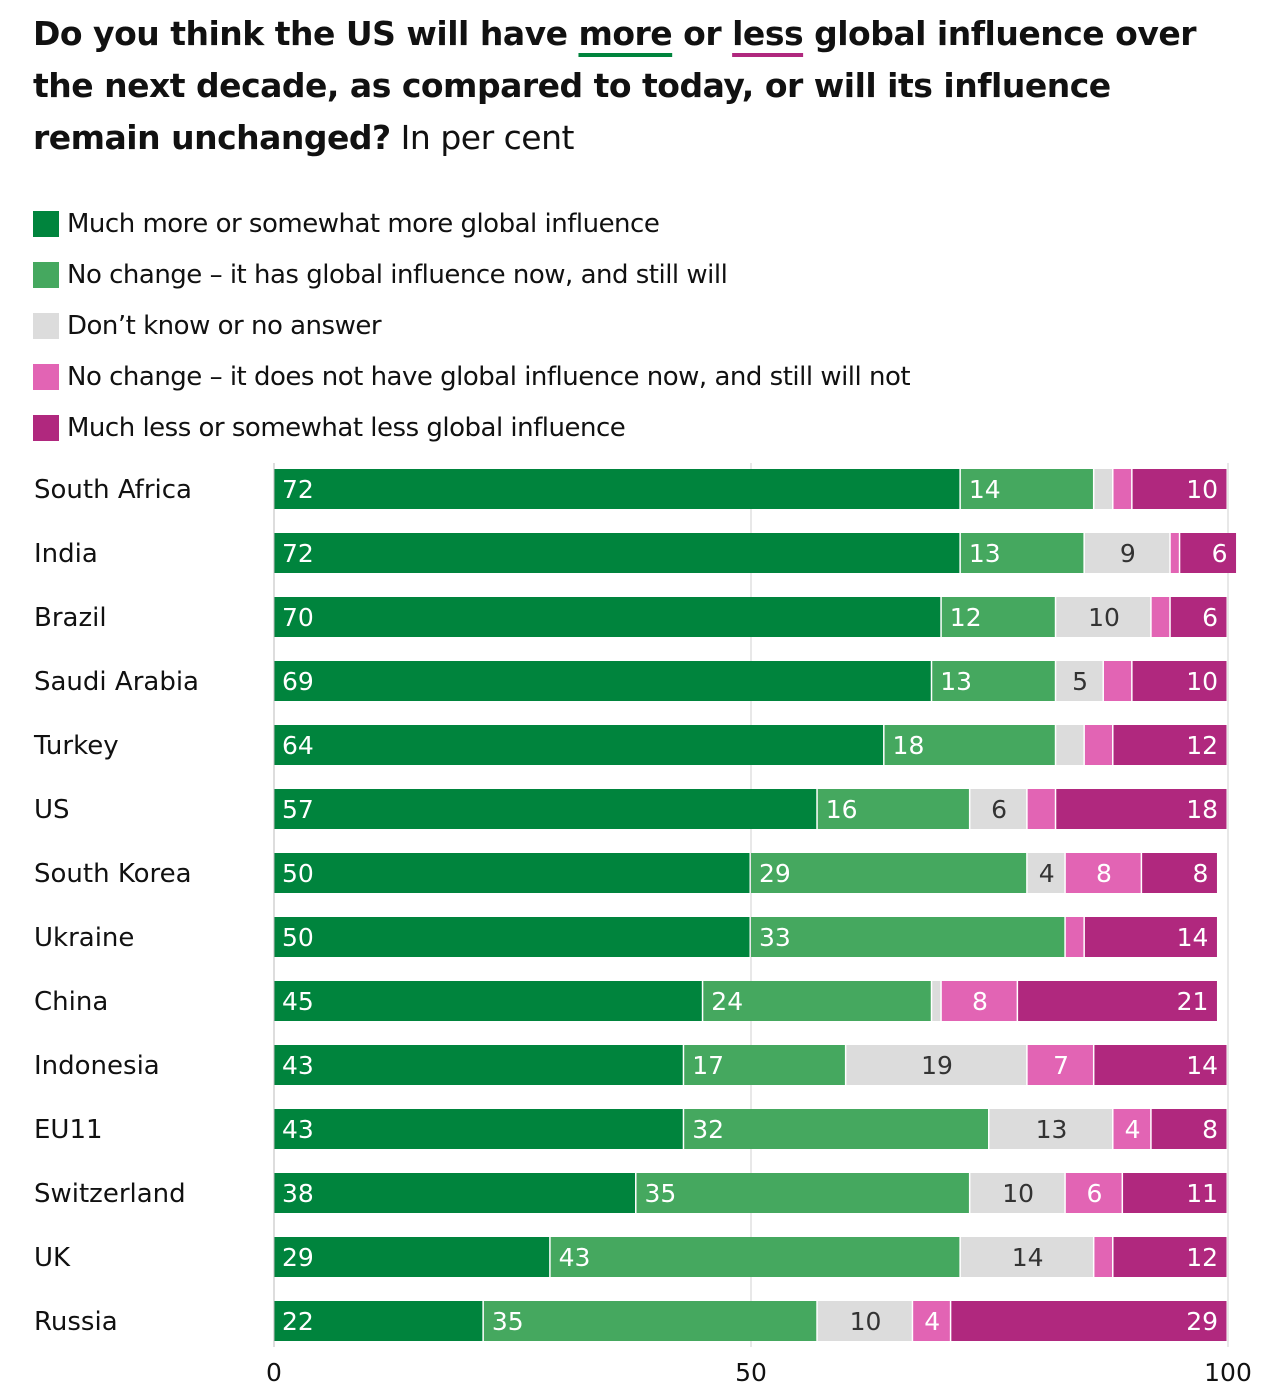 The height and width of the screenshot is (1396, 1268). Describe the element at coordinates (482, 137) in the screenshot. I see `chart-subtitle: In per cent` at that location.